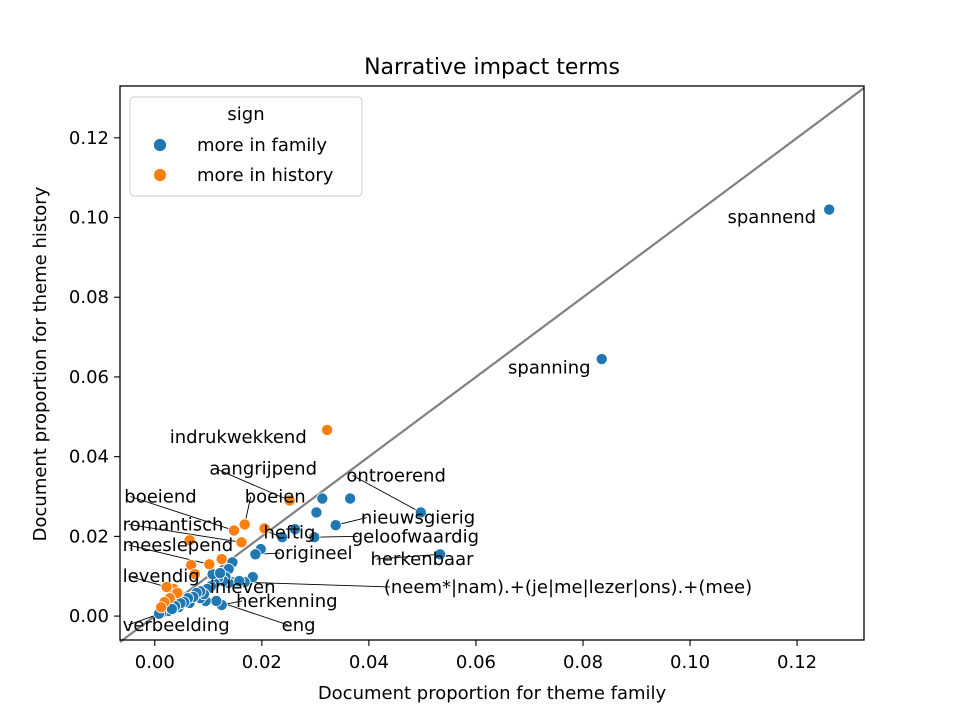 This screenshot has width=960, height=720. I want to click on annotation-label: meeslepend, so click(178, 545).